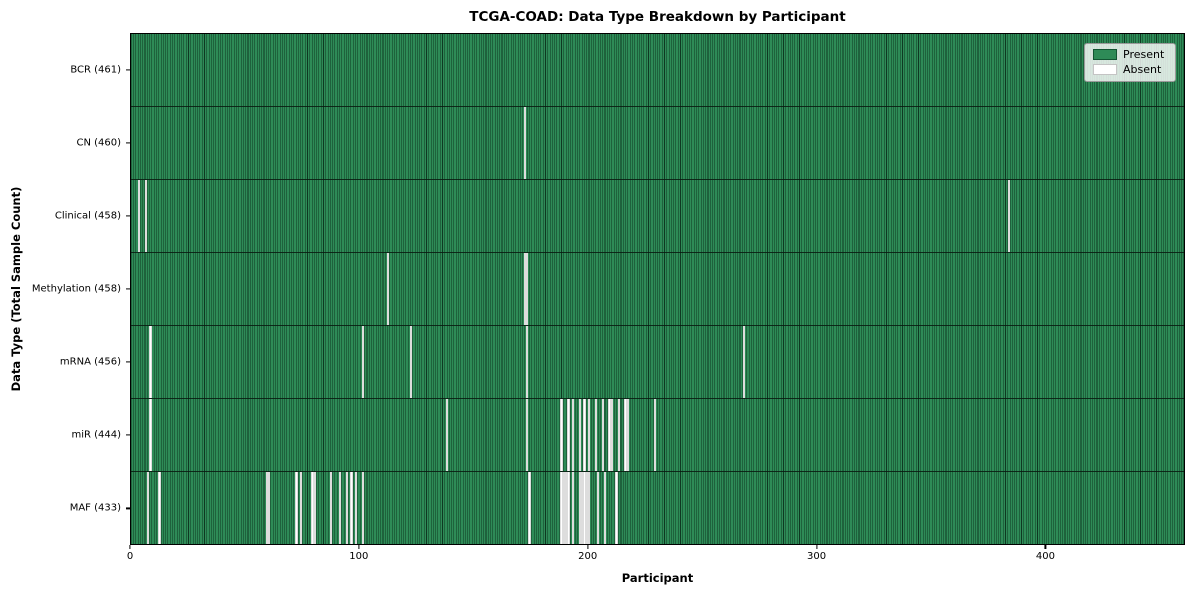 The width and height of the screenshot is (1200, 600). I want to click on x-tick-label: 100, so click(359, 556).